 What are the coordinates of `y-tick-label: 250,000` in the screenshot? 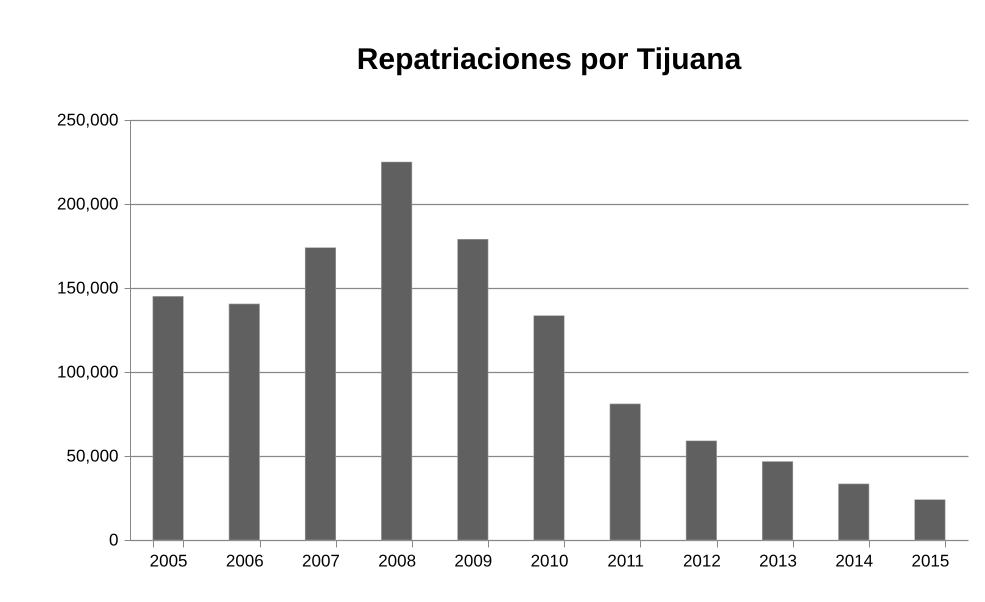 It's located at (87, 120).